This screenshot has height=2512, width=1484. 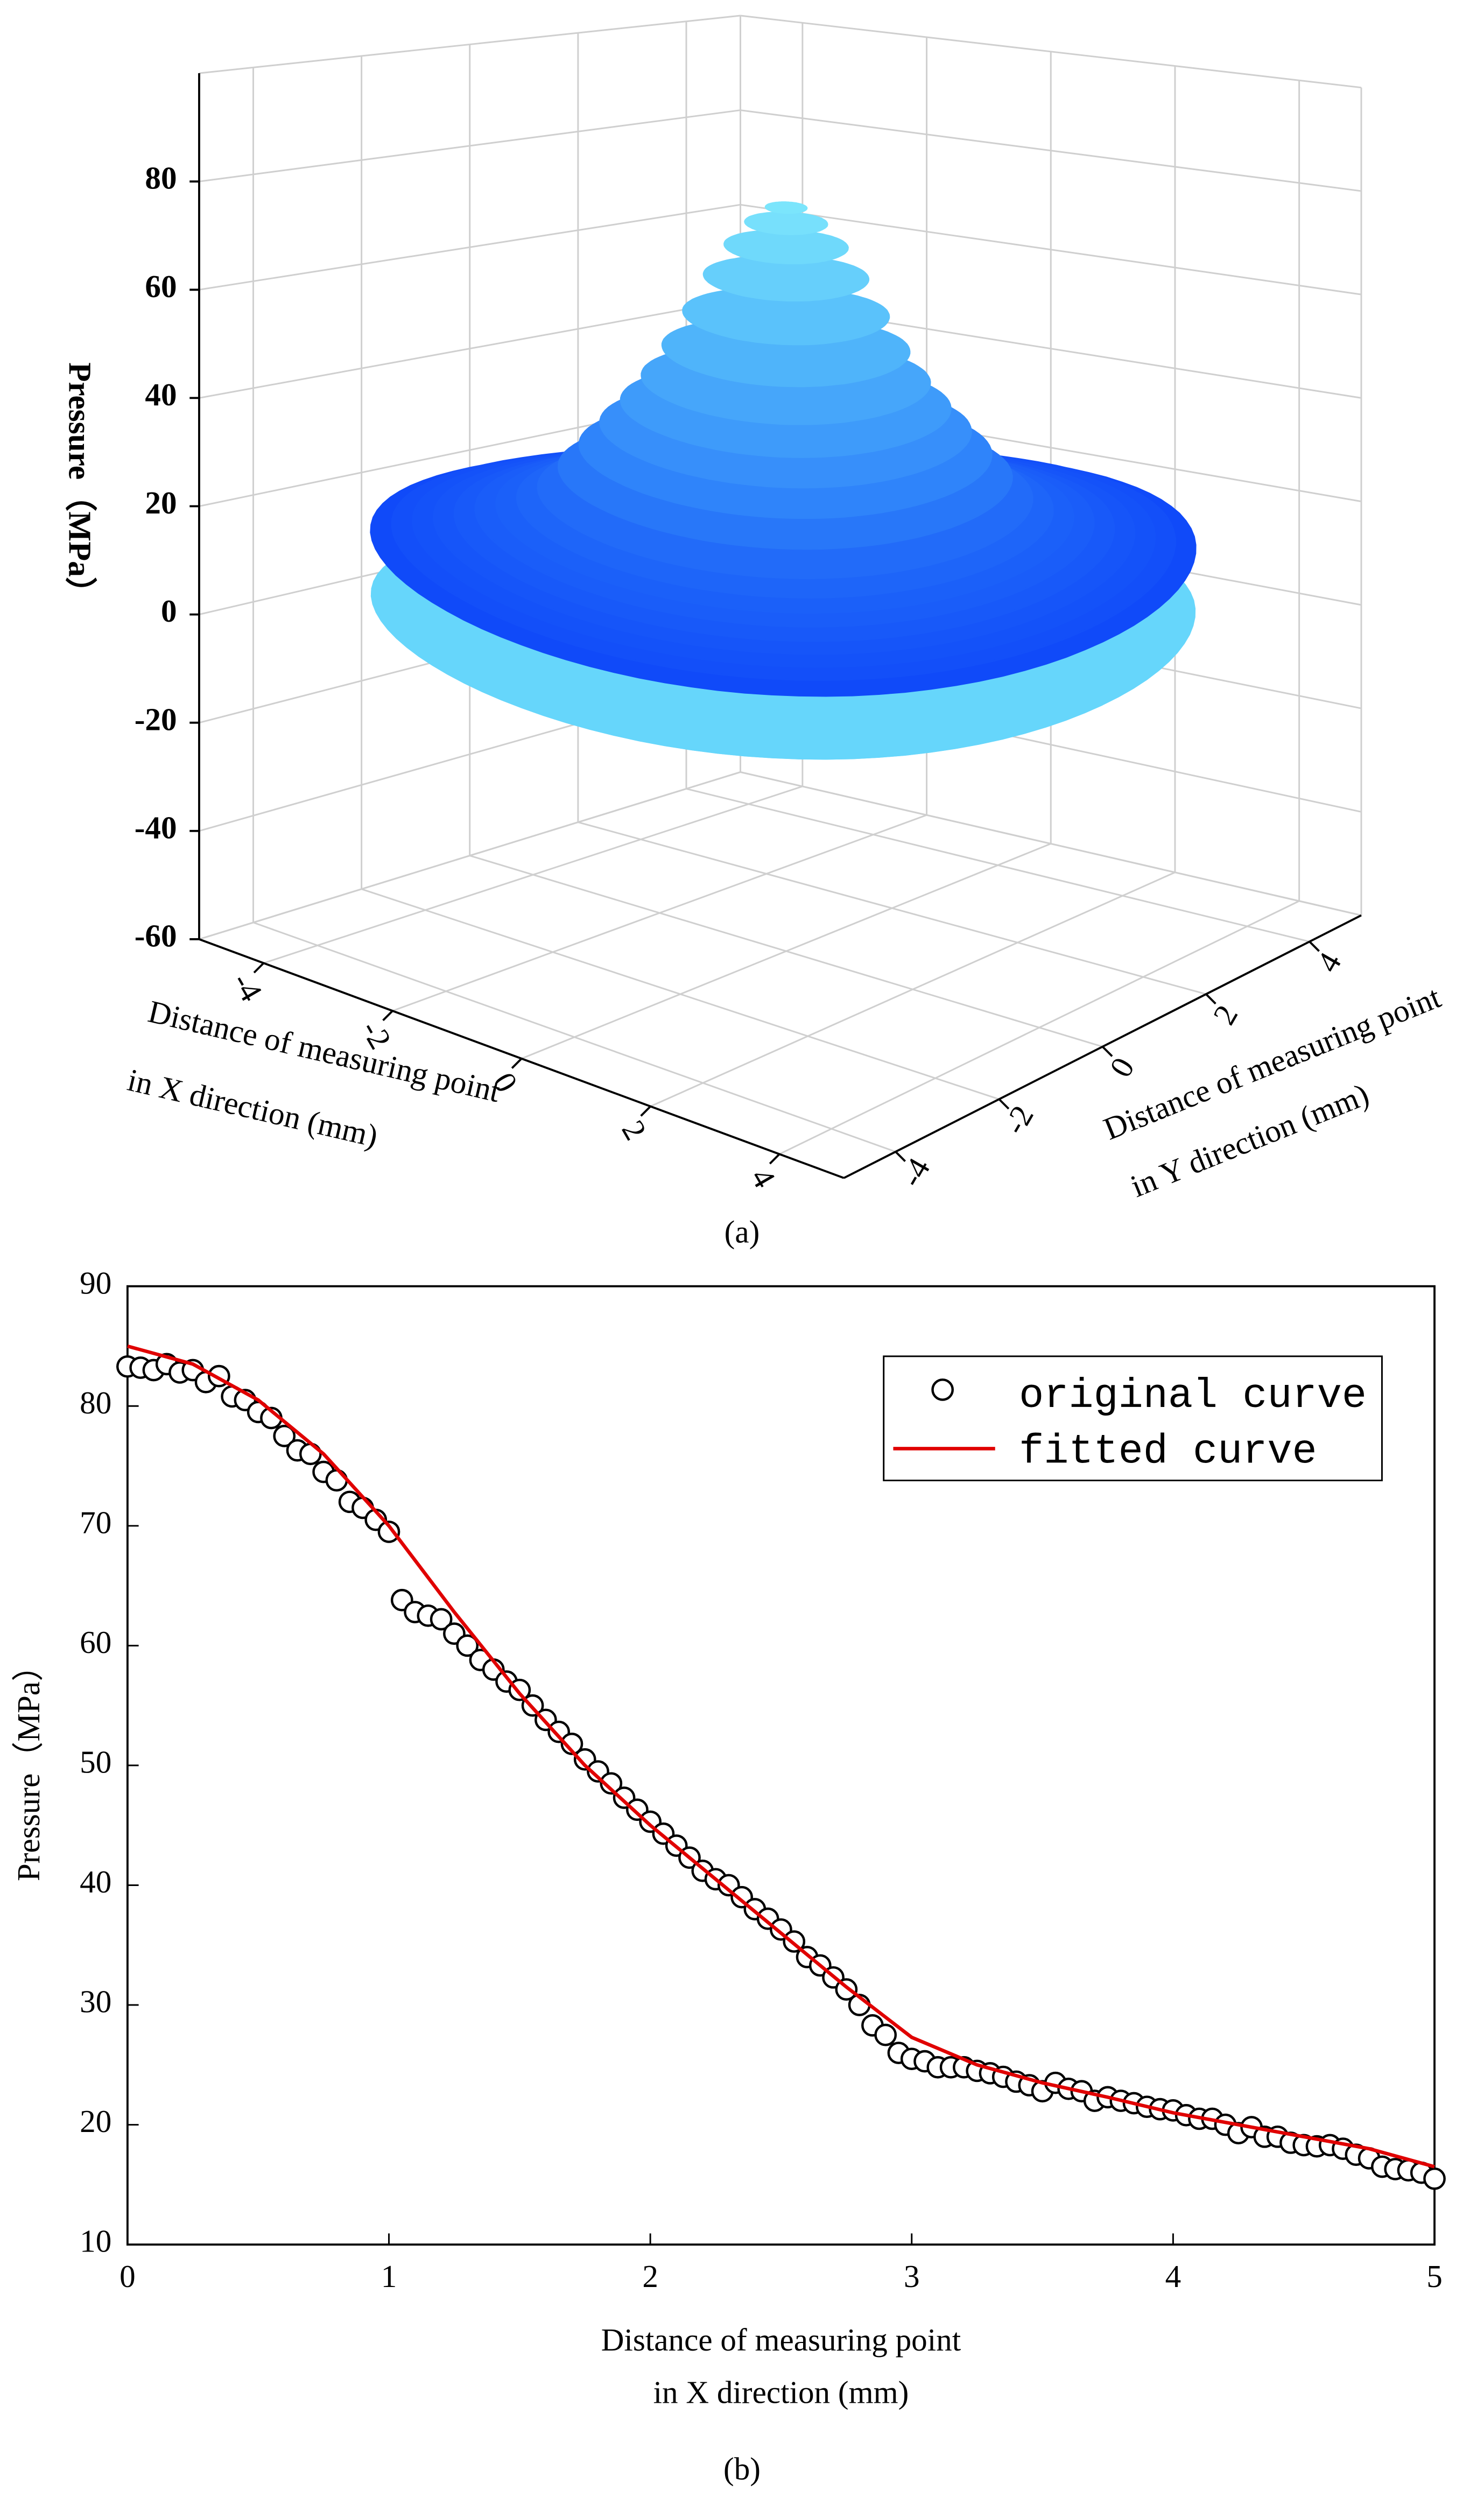 What do you see at coordinates (248, 987) in the screenshot?
I see `x-tick-label: -4` at bounding box center [248, 987].